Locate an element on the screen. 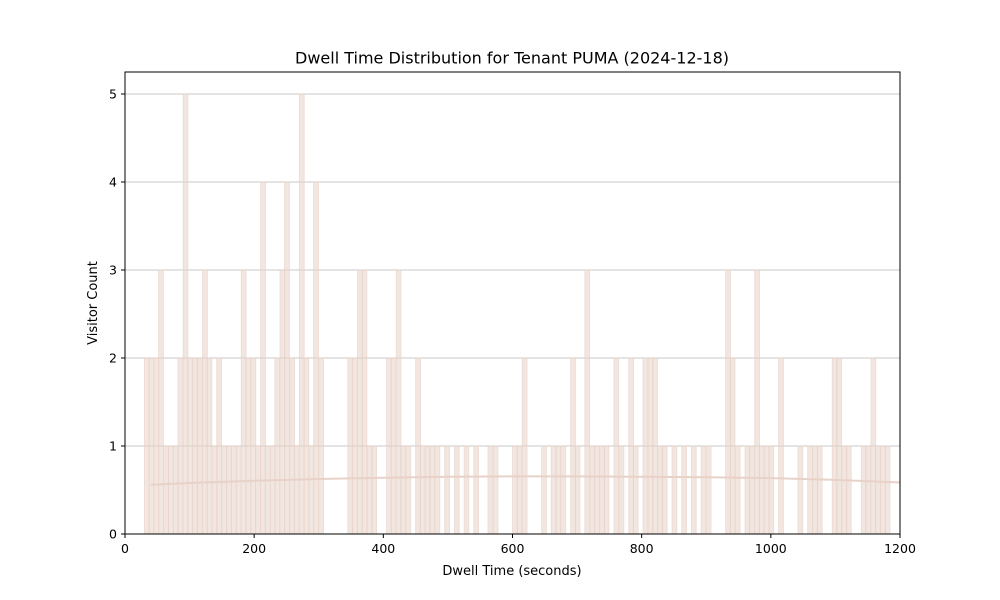  y-tick-label: 2 is located at coordinates (113, 358).